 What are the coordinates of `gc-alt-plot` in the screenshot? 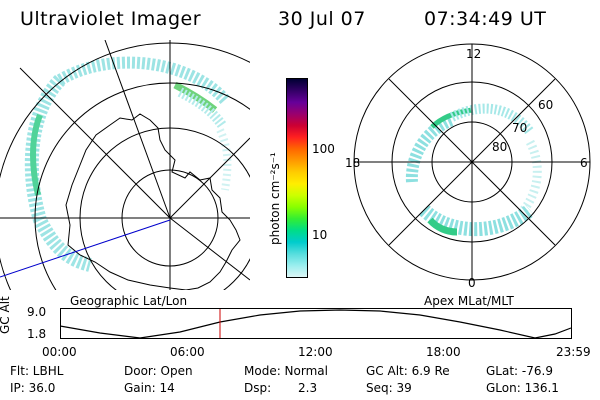 It's located at (316, 323).